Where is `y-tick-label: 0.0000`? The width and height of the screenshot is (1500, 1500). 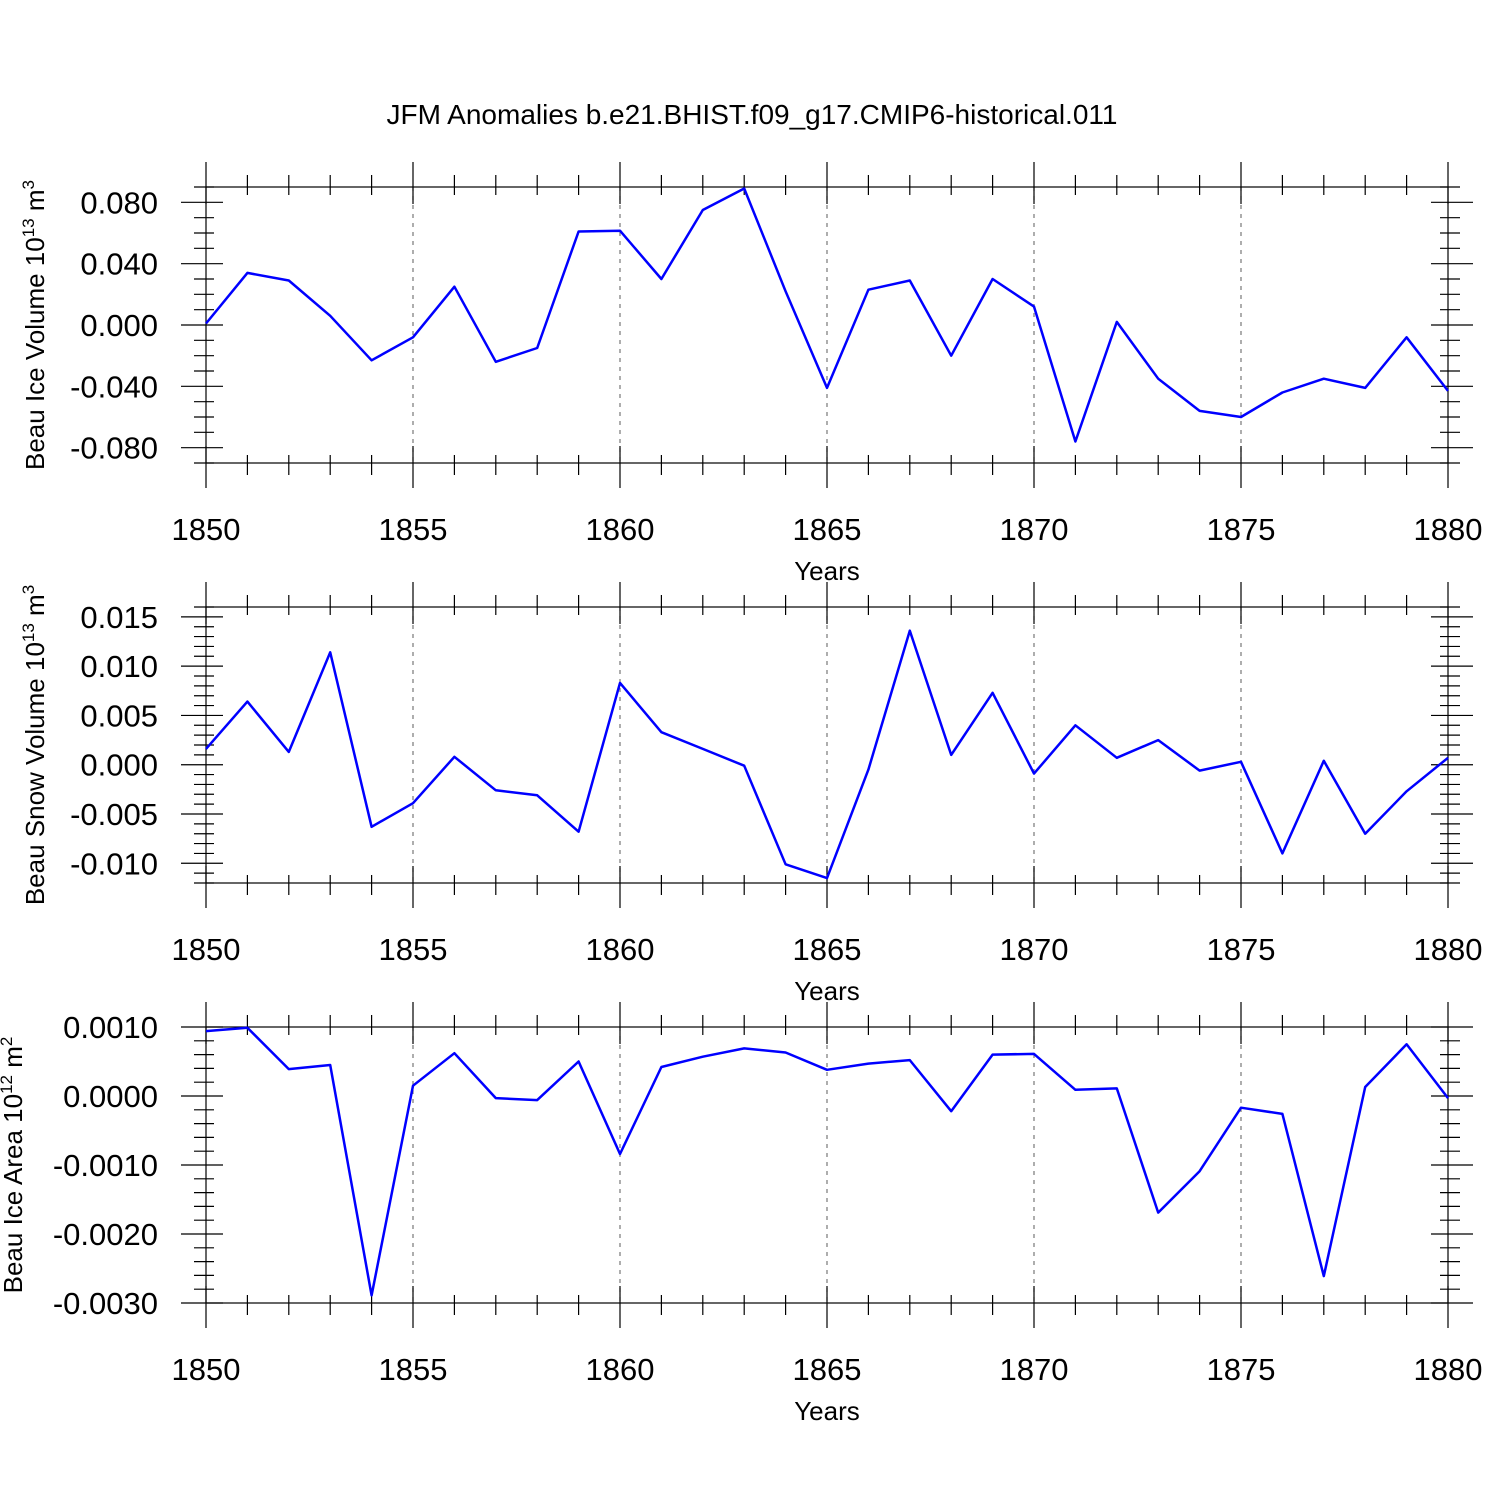
y-tick-label: 0.0000 is located at coordinates (110, 1096).